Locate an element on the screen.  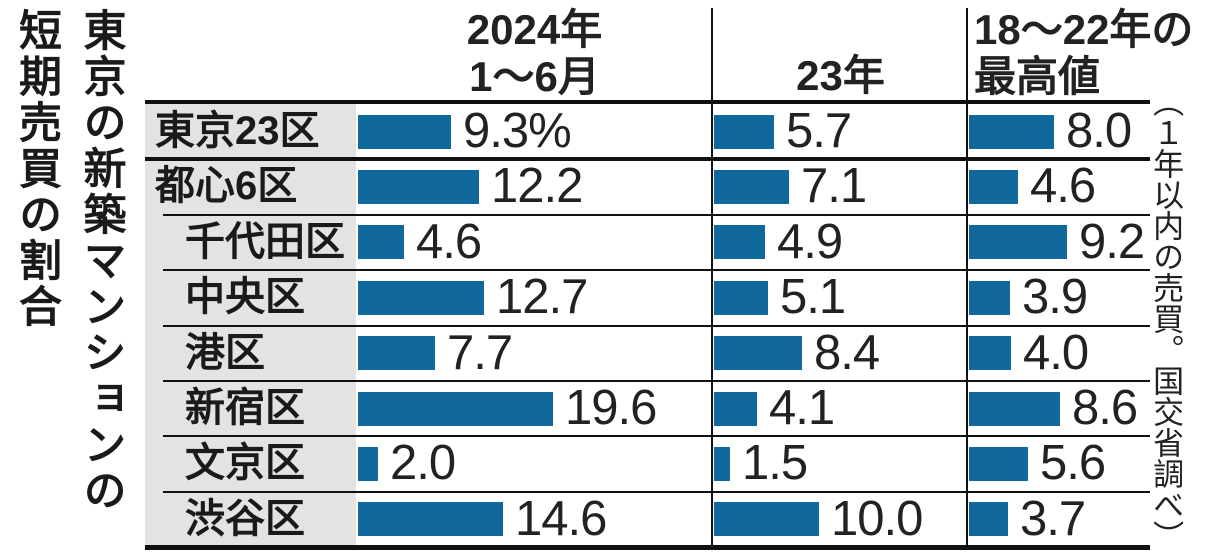
table-top-rule is located at coordinates (647, 102).